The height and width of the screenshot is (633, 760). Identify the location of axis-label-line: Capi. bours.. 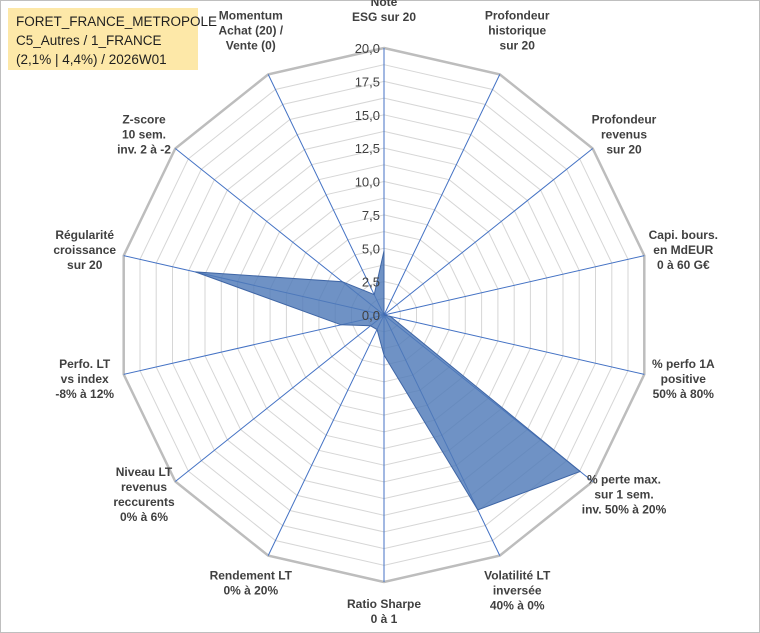
(683, 235).